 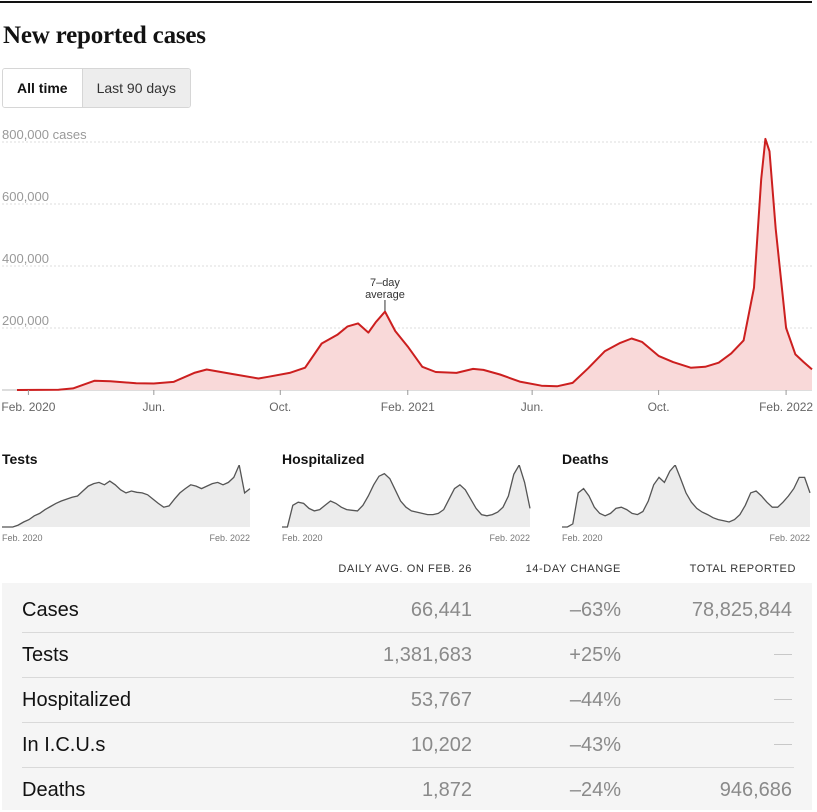 What do you see at coordinates (408, 610) in the screenshot?
I see `table-row: Cases 66,441 –63% 78,825,844` at bounding box center [408, 610].